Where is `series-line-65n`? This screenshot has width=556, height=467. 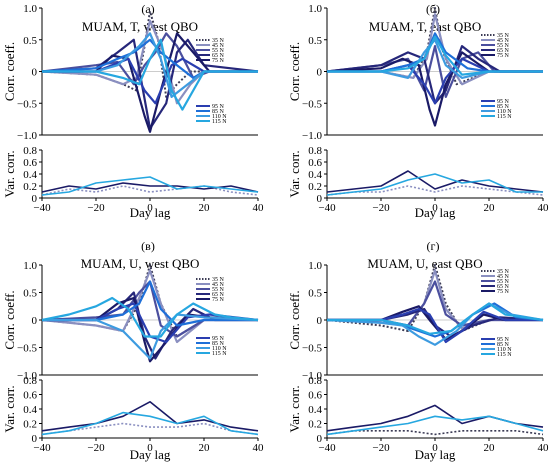
series-line-65n is located at coordinates (434, 74).